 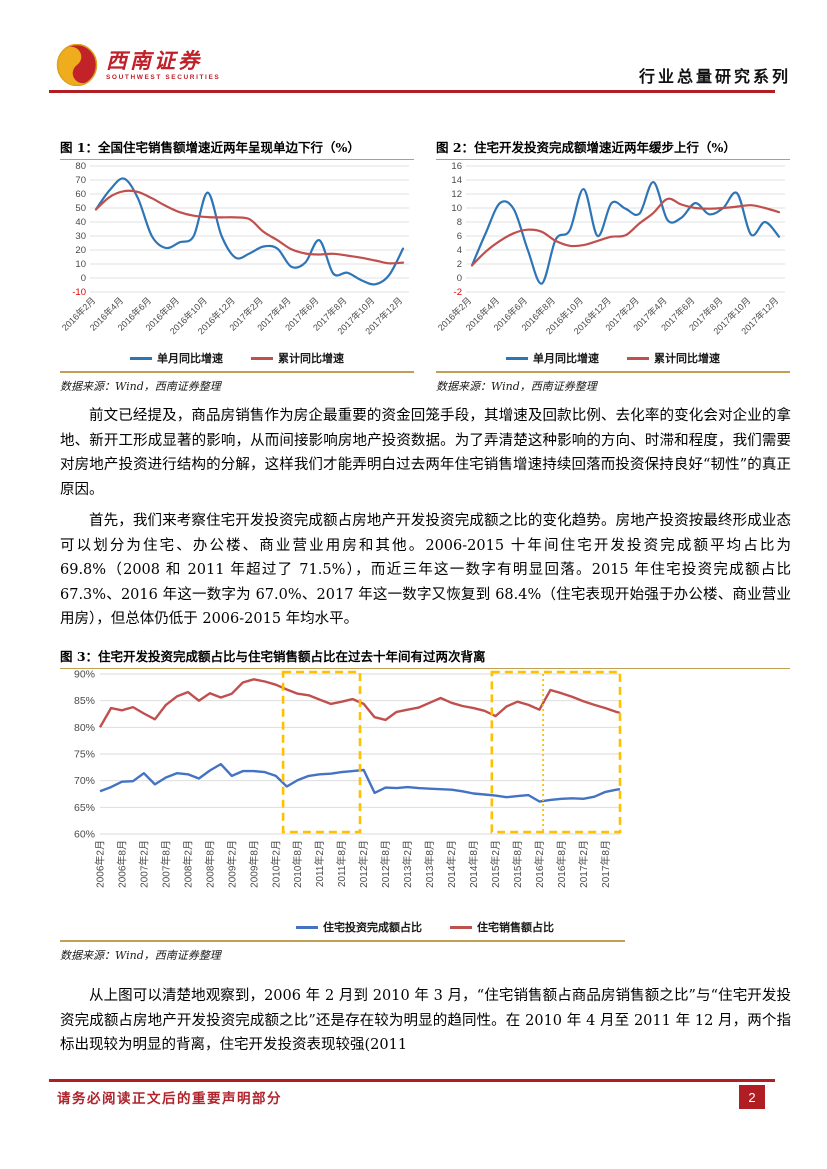 What do you see at coordinates (517, 864) in the screenshot?
I see `svg-text: 2015年8月` at bounding box center [517, 864].